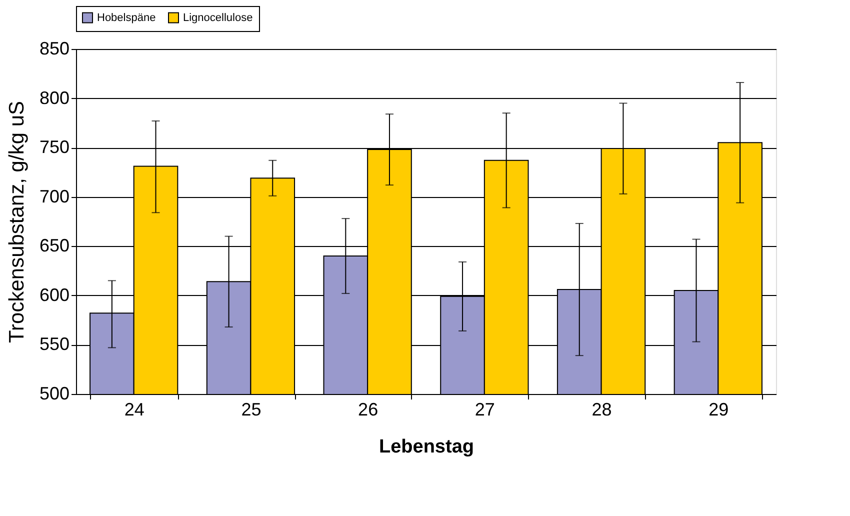  What do you see at coordinates (54, 246) in the screenshot?
I see `y-tick-label: 650` at bounding box center [54, 246].